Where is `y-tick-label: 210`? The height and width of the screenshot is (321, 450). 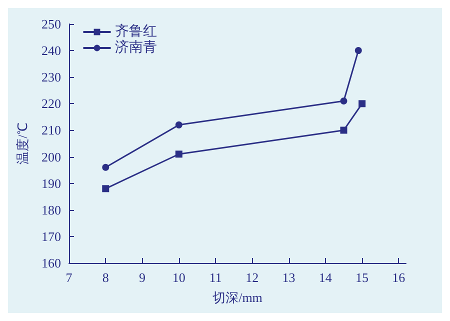 y-tick-label: 210 is located at coordinates (51, 130).